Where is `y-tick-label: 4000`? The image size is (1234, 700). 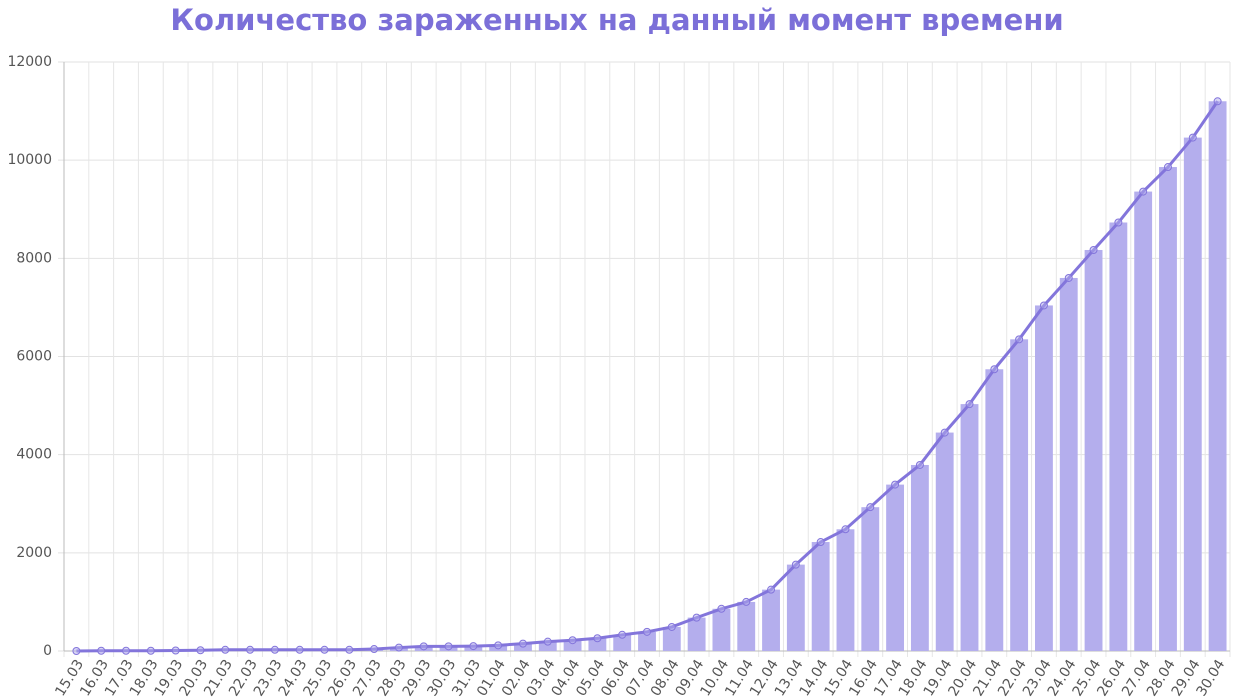
y-tick-label: 4000 is located at coordinates (34, 455).